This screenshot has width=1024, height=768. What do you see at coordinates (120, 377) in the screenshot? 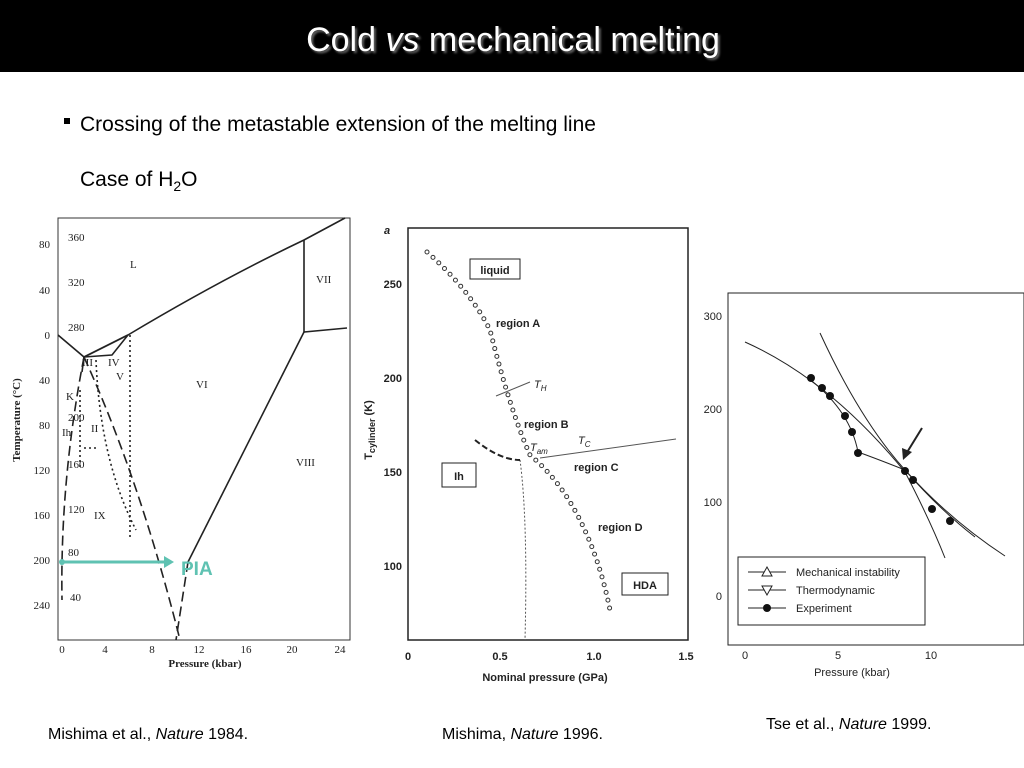
I see `phase-label: V` at bounding box center [120, 377].